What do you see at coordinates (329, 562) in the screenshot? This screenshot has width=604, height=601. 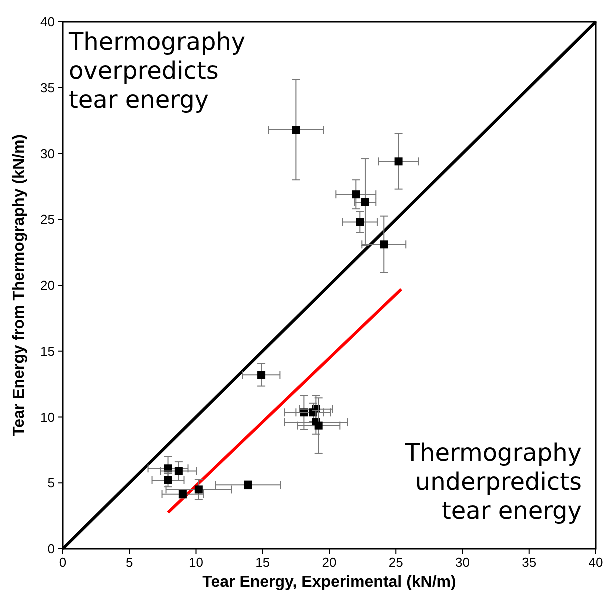 I see `x-tick-label: 20` at bounding box center [329, 562].